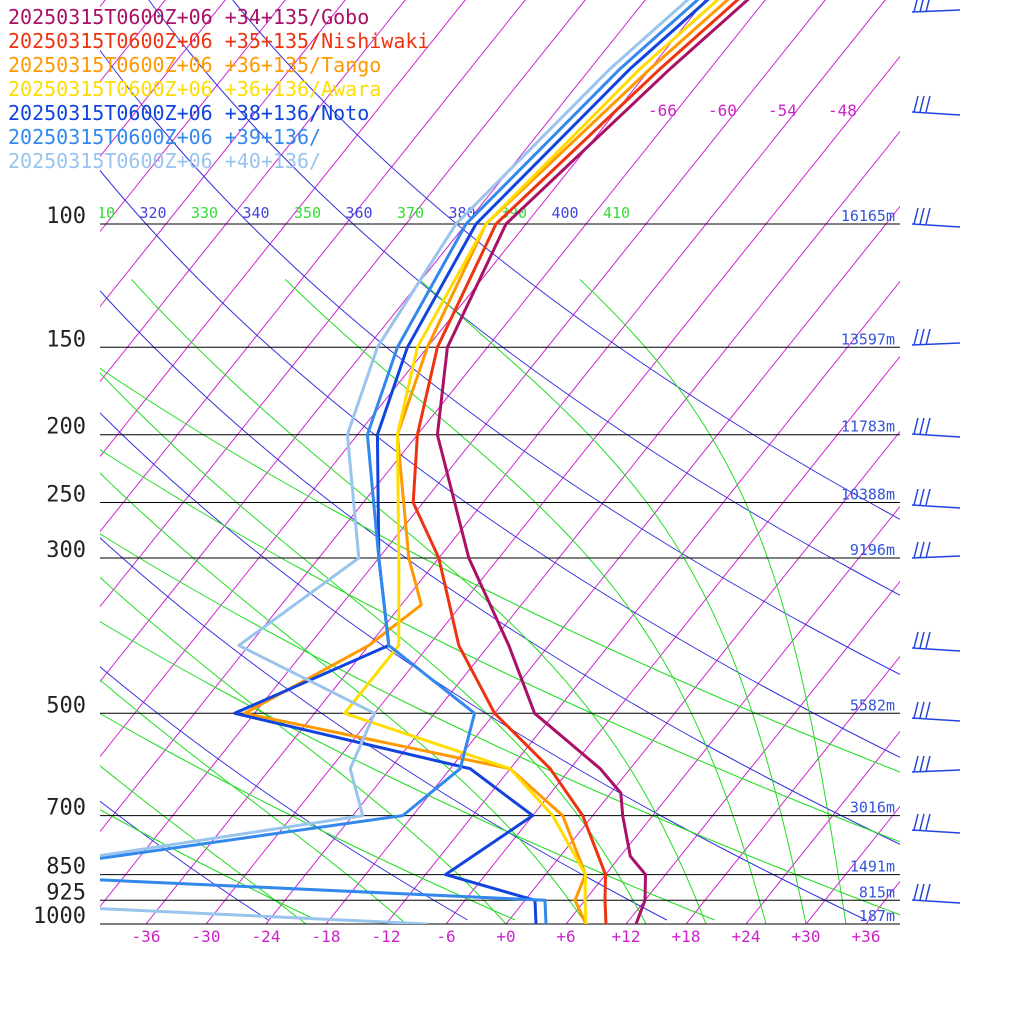  I want to click on height-label: 187m, so click(877, 916).